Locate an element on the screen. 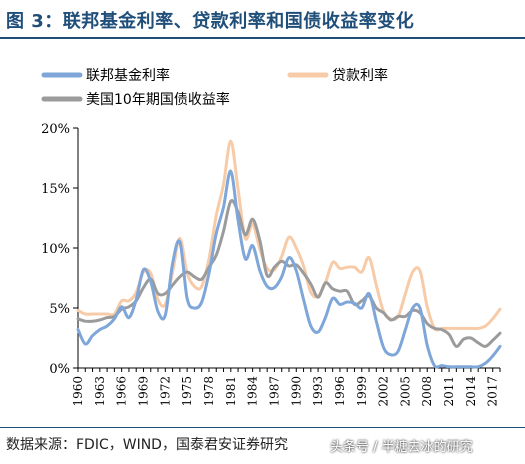 The width and height of the screenshot is (525, 464). x-tick-label: 1996 is located at coordinates (340, 391).